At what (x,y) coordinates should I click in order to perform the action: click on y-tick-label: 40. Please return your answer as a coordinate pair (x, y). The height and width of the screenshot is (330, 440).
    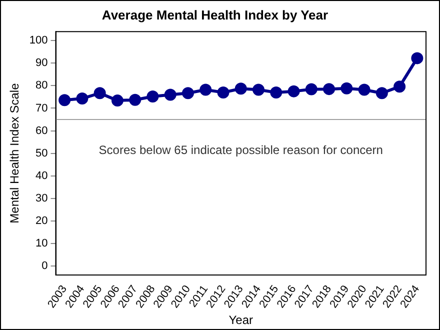
    Looking at the image, I should click on (42, 176).